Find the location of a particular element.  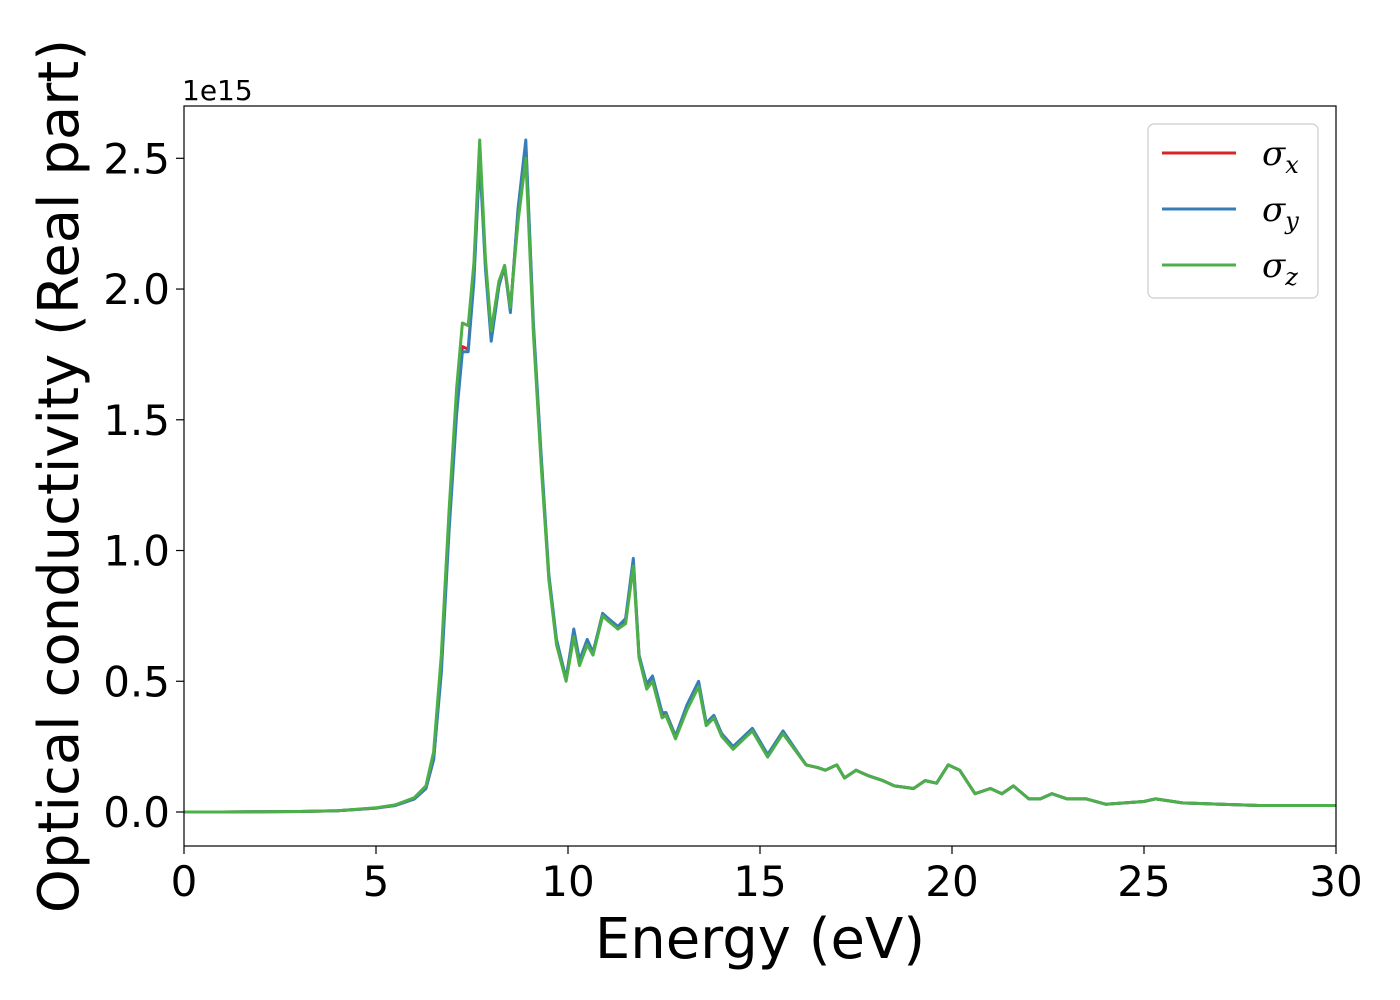

x-tick-label: 5 is located at coordinates (376, 881).